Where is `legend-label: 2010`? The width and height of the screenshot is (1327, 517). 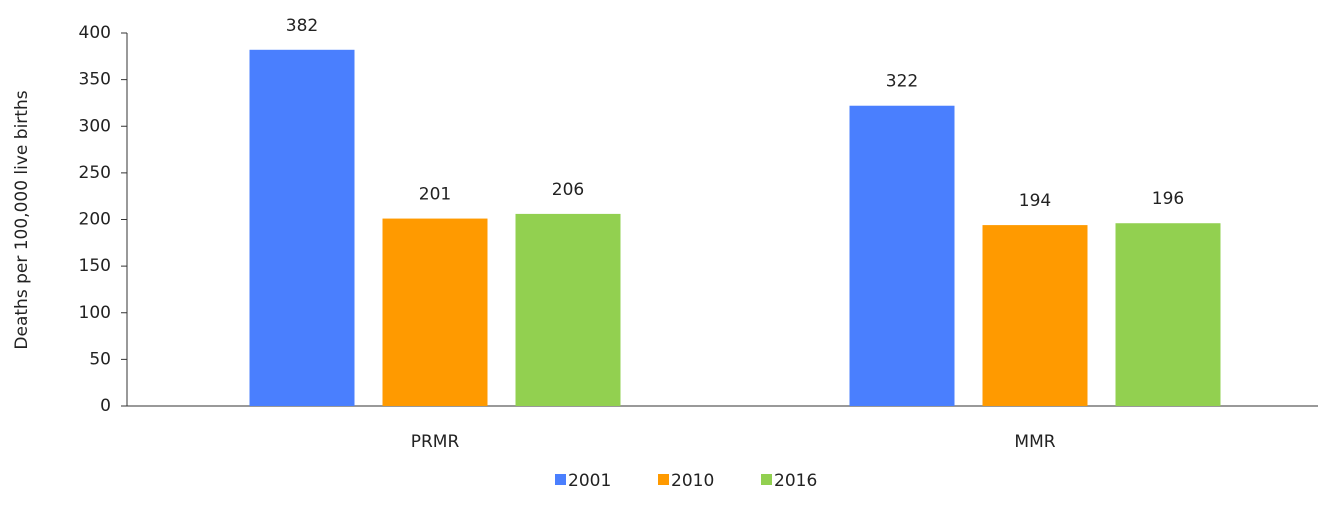 legend-label: 2010 is located at coordinates (692, 481).